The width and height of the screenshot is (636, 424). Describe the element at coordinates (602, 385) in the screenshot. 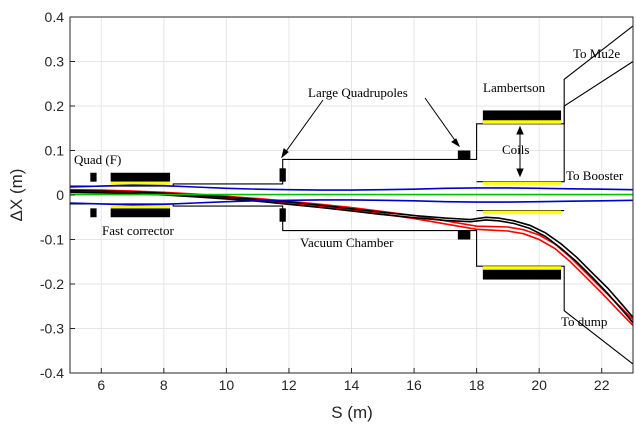

I see `x-tick-label-8: 22` at that location.